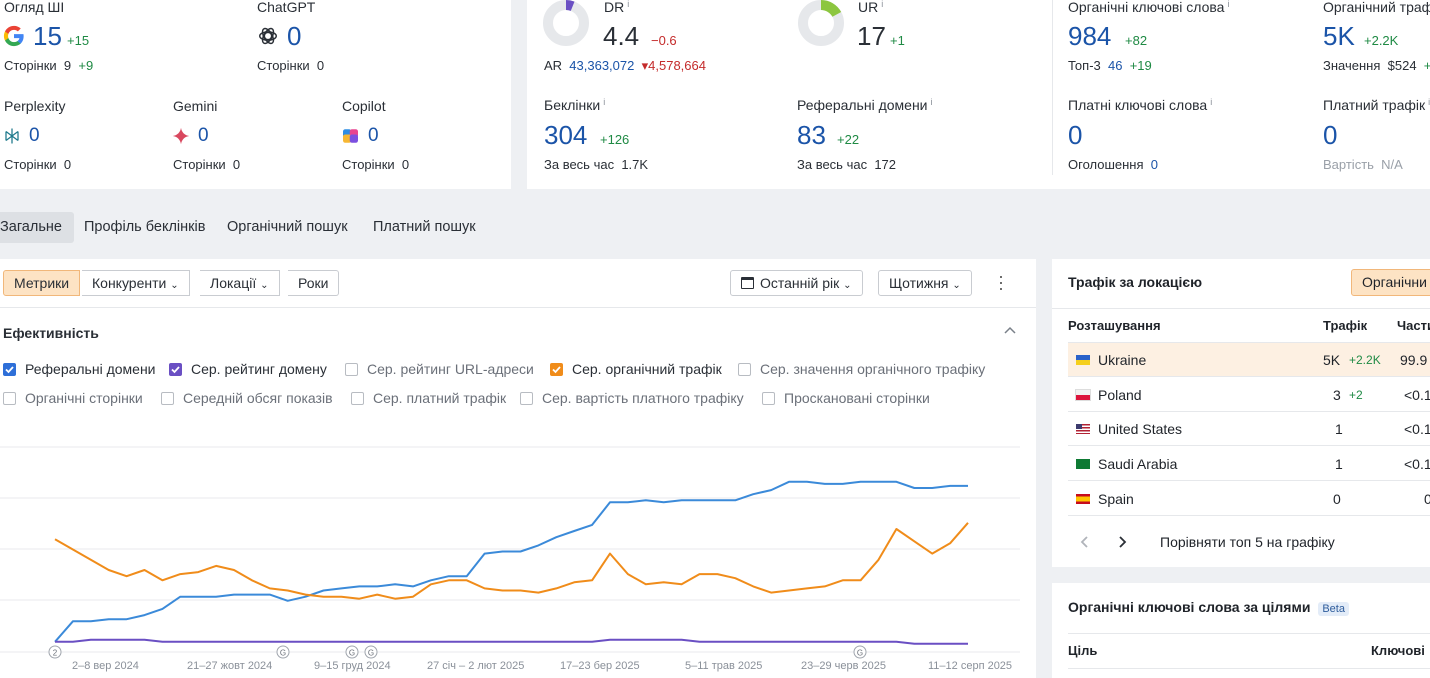 The width and height of the screenshot is (1430, 678). Describe the element at coordinates (724, 666) in the screenshot. I see `x-tick-label: 5–11 трав 2025` at that location.